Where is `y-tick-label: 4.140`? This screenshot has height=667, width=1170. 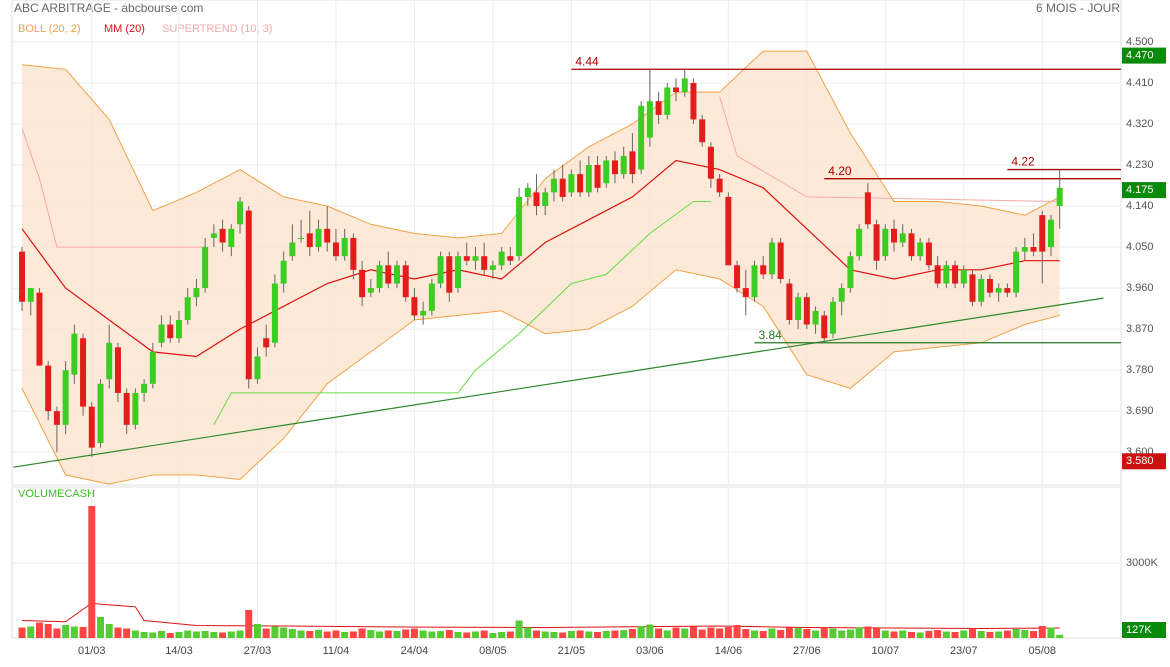 y-tick-label: 4.140 is located at coordinates (1140, 206).